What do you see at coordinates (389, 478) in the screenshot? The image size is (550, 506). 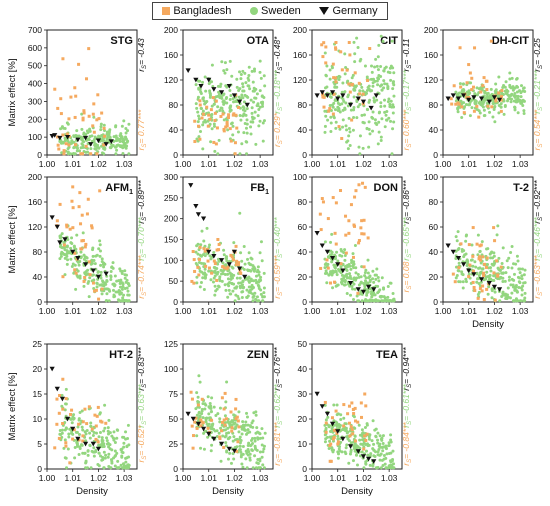 I see `x-tick-label: 1.03` at bounding box center [389, 478].